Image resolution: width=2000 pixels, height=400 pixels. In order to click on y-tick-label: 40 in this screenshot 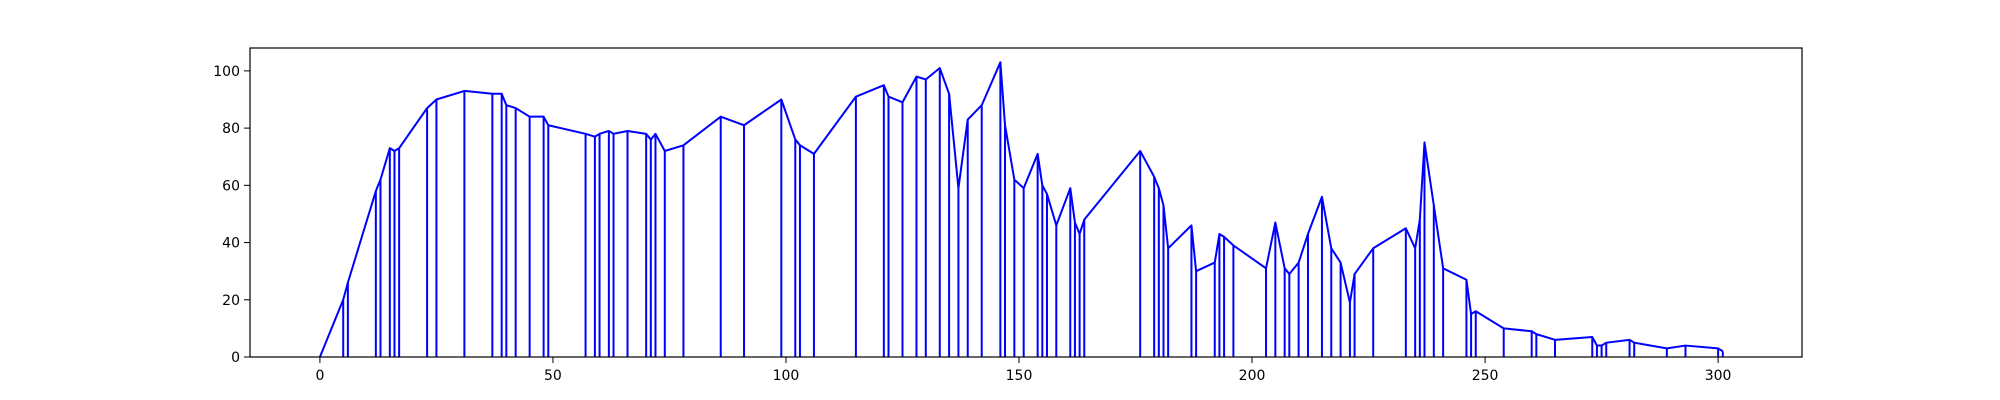, I will do `click(231, 244)`.